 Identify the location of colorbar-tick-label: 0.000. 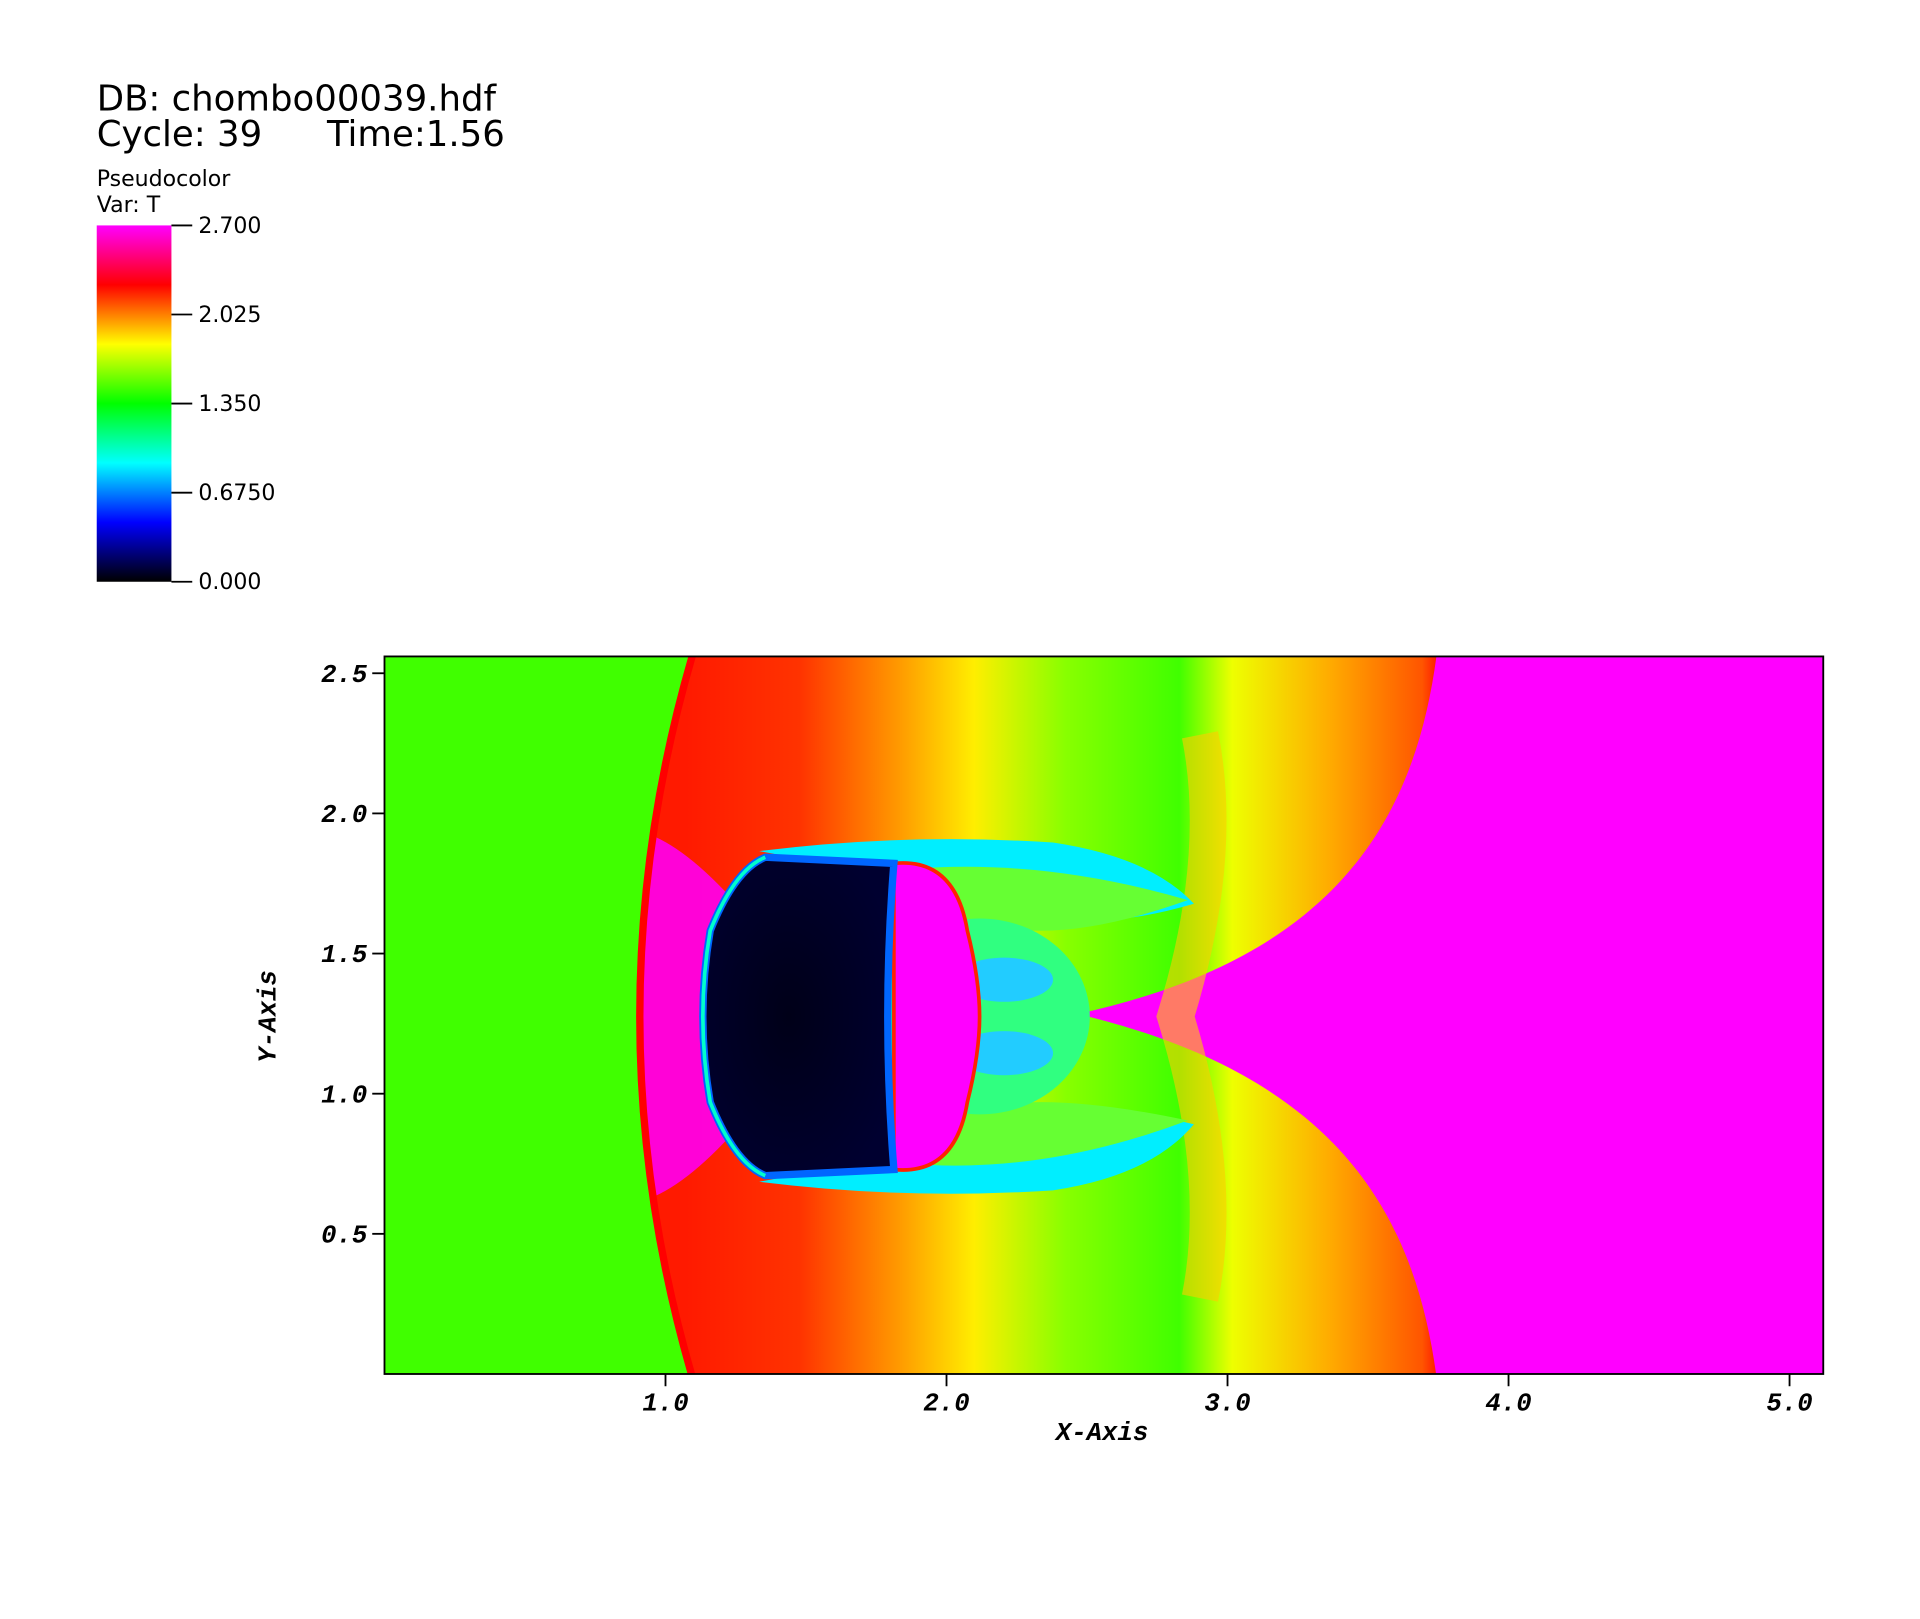
(229, 582).